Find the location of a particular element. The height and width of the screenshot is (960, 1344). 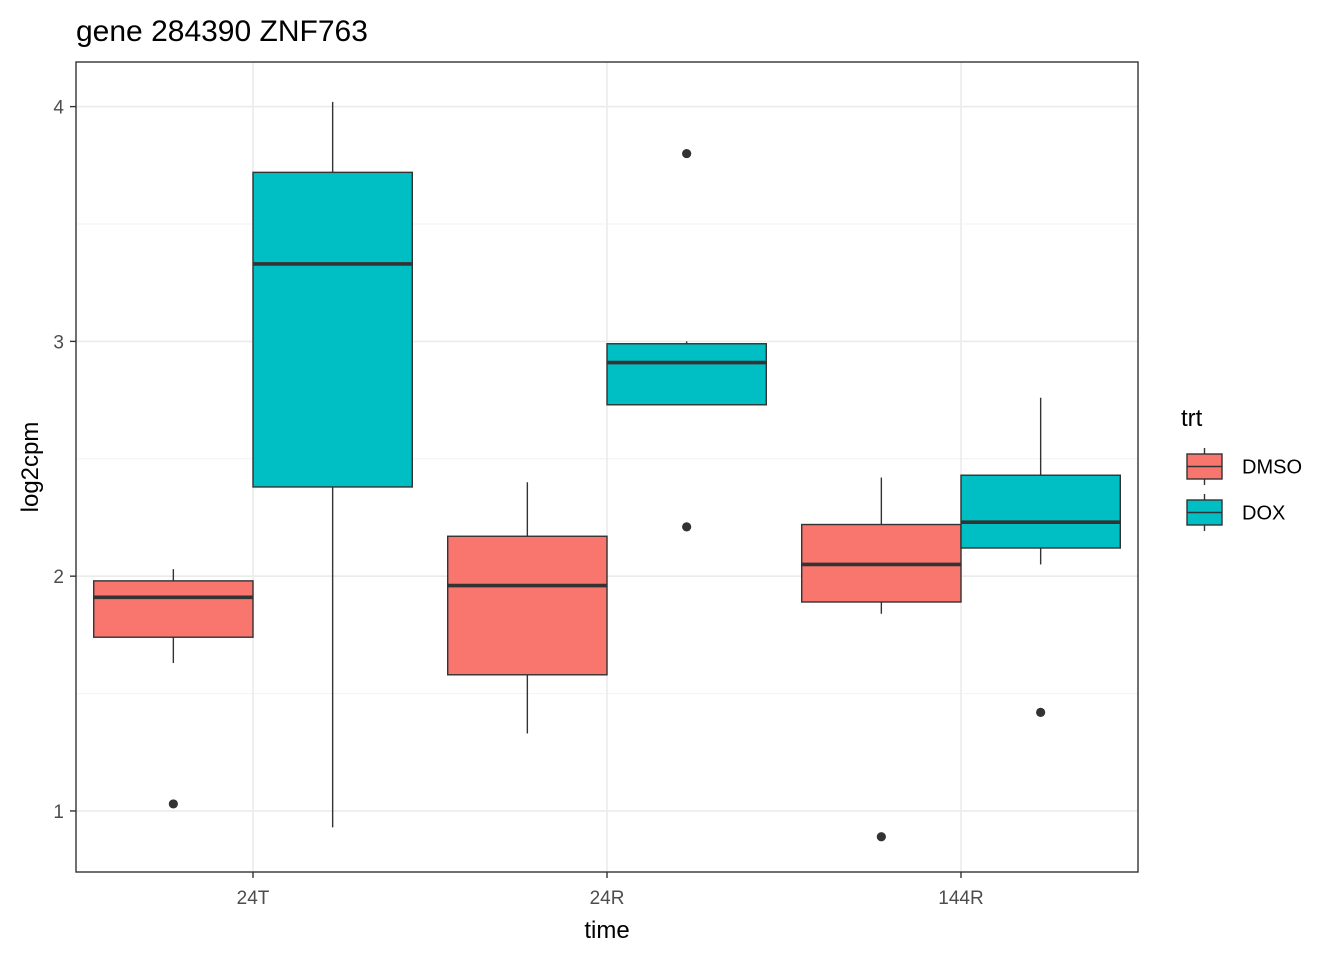

legend-item-dmso: DMSO is located at coordinates (1244, 466).